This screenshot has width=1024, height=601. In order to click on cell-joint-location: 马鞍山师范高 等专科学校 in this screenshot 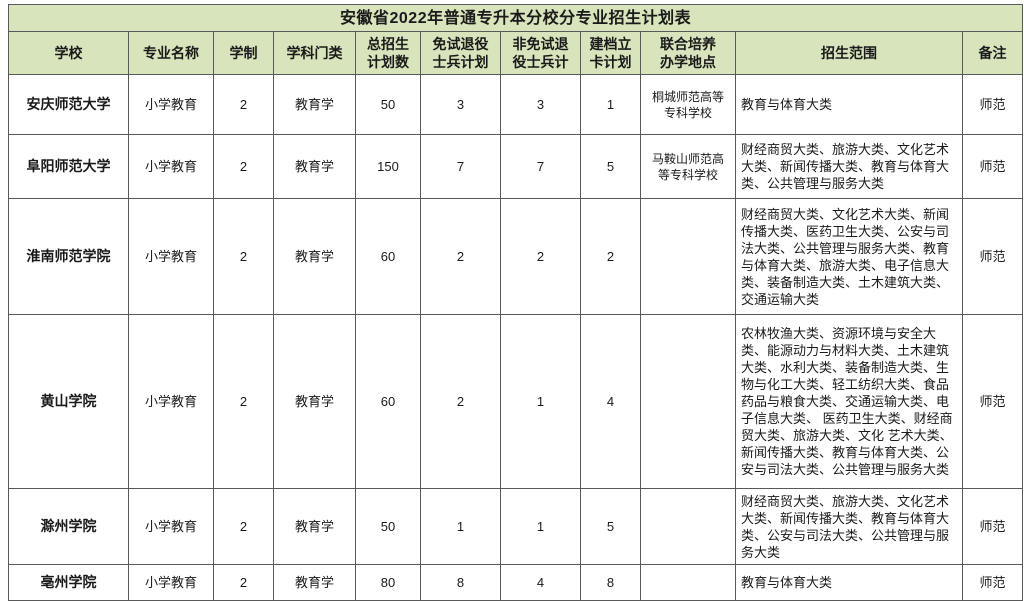, I will do `click(688, 166)`.